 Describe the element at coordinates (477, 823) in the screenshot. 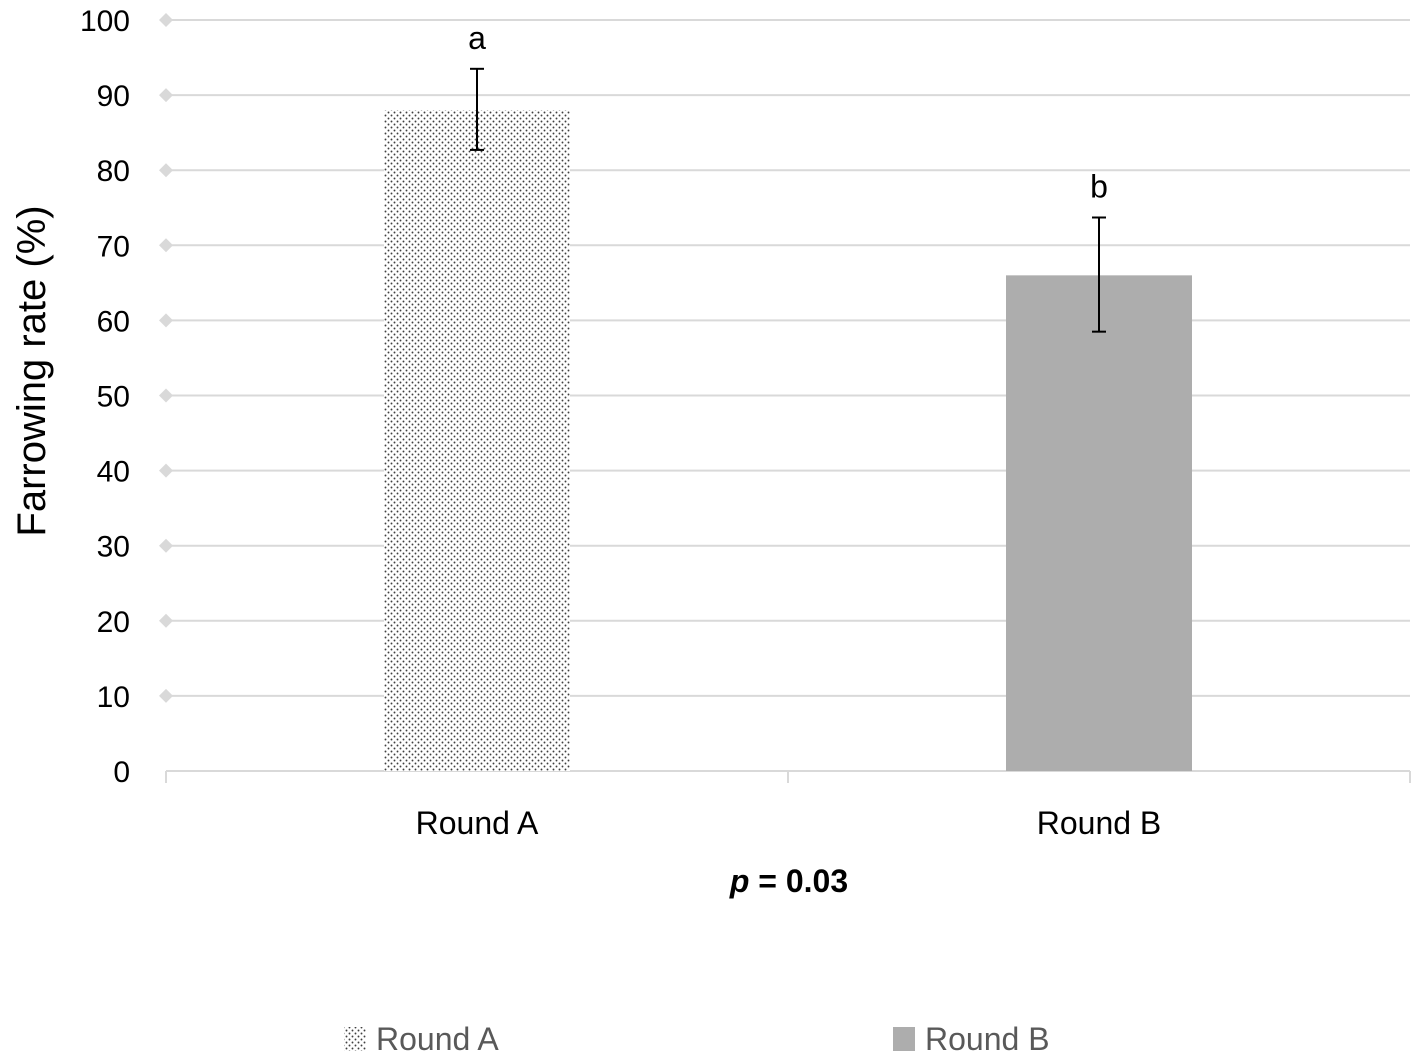

I see `category-label: Round A` at that location.